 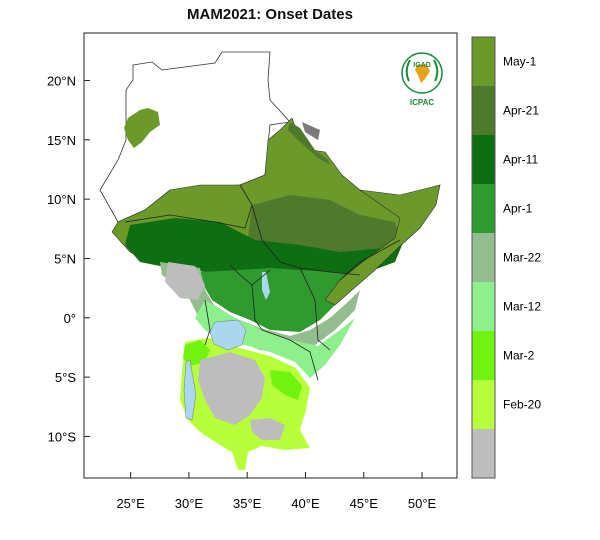 I want to click on igad-icpac-logo: IGAD ICPAC, so click(x=422, y=79).